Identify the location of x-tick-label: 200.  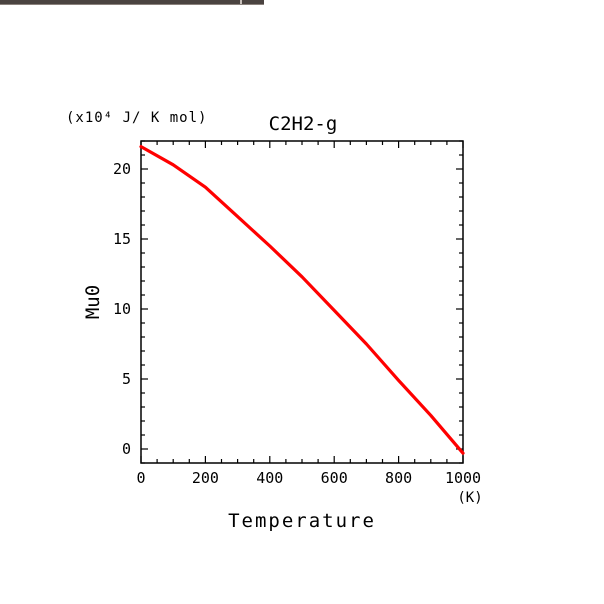
(205, 478).